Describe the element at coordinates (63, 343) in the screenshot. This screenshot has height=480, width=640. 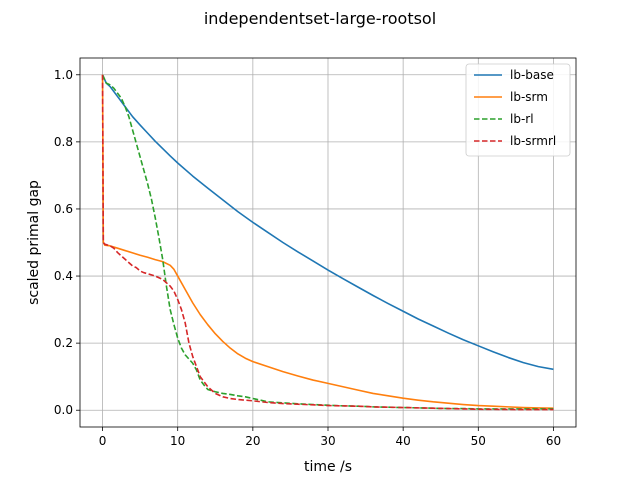
I see `y-tick-label: 0.2` at that location.